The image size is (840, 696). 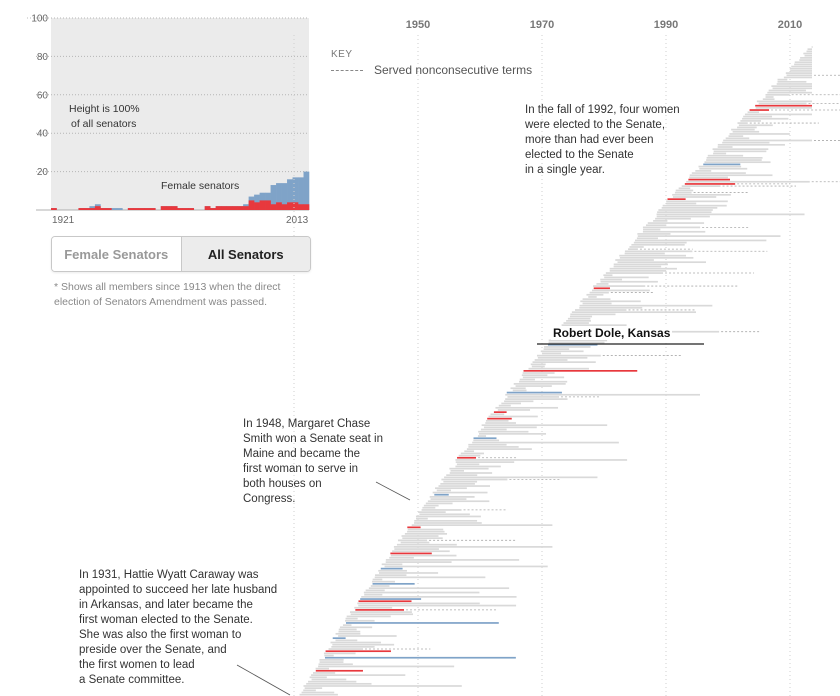 I want to click on all-senators-button: All Senators, so click(x=245, y=254).